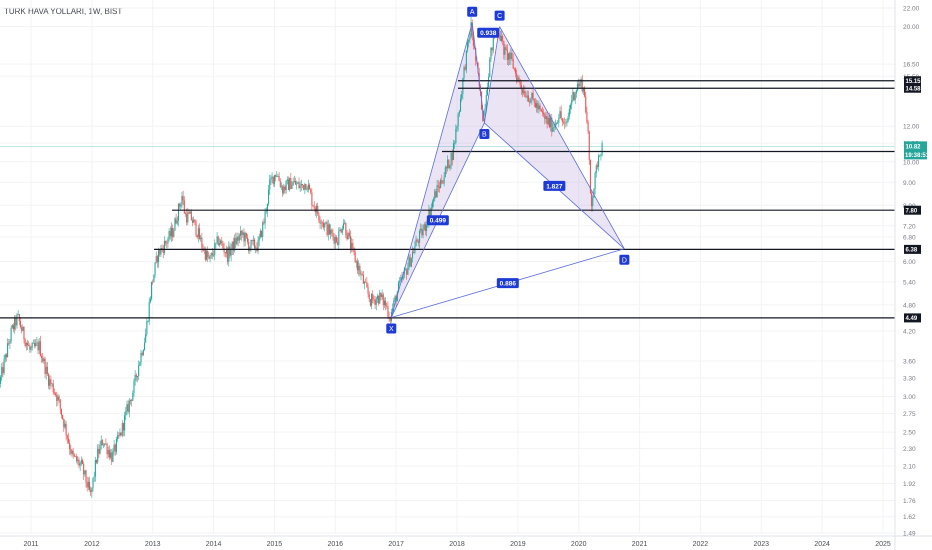  Describe the element at coordinates (391, 328) in the screenshot. I see `point-label-X: X` at that location.